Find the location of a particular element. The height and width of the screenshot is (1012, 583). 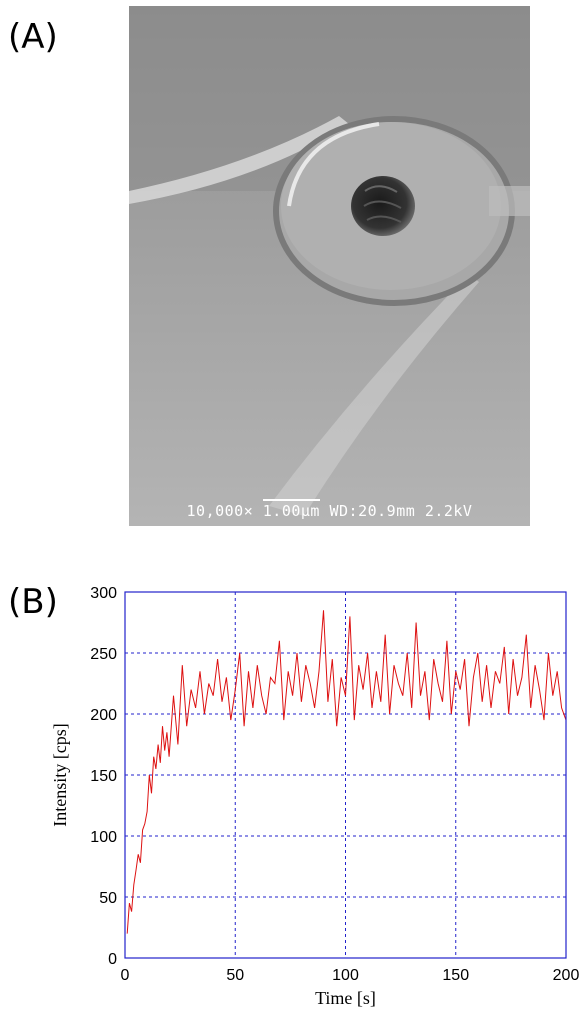

x-tick-label-0: 0 is located at coordinates (125, 975).